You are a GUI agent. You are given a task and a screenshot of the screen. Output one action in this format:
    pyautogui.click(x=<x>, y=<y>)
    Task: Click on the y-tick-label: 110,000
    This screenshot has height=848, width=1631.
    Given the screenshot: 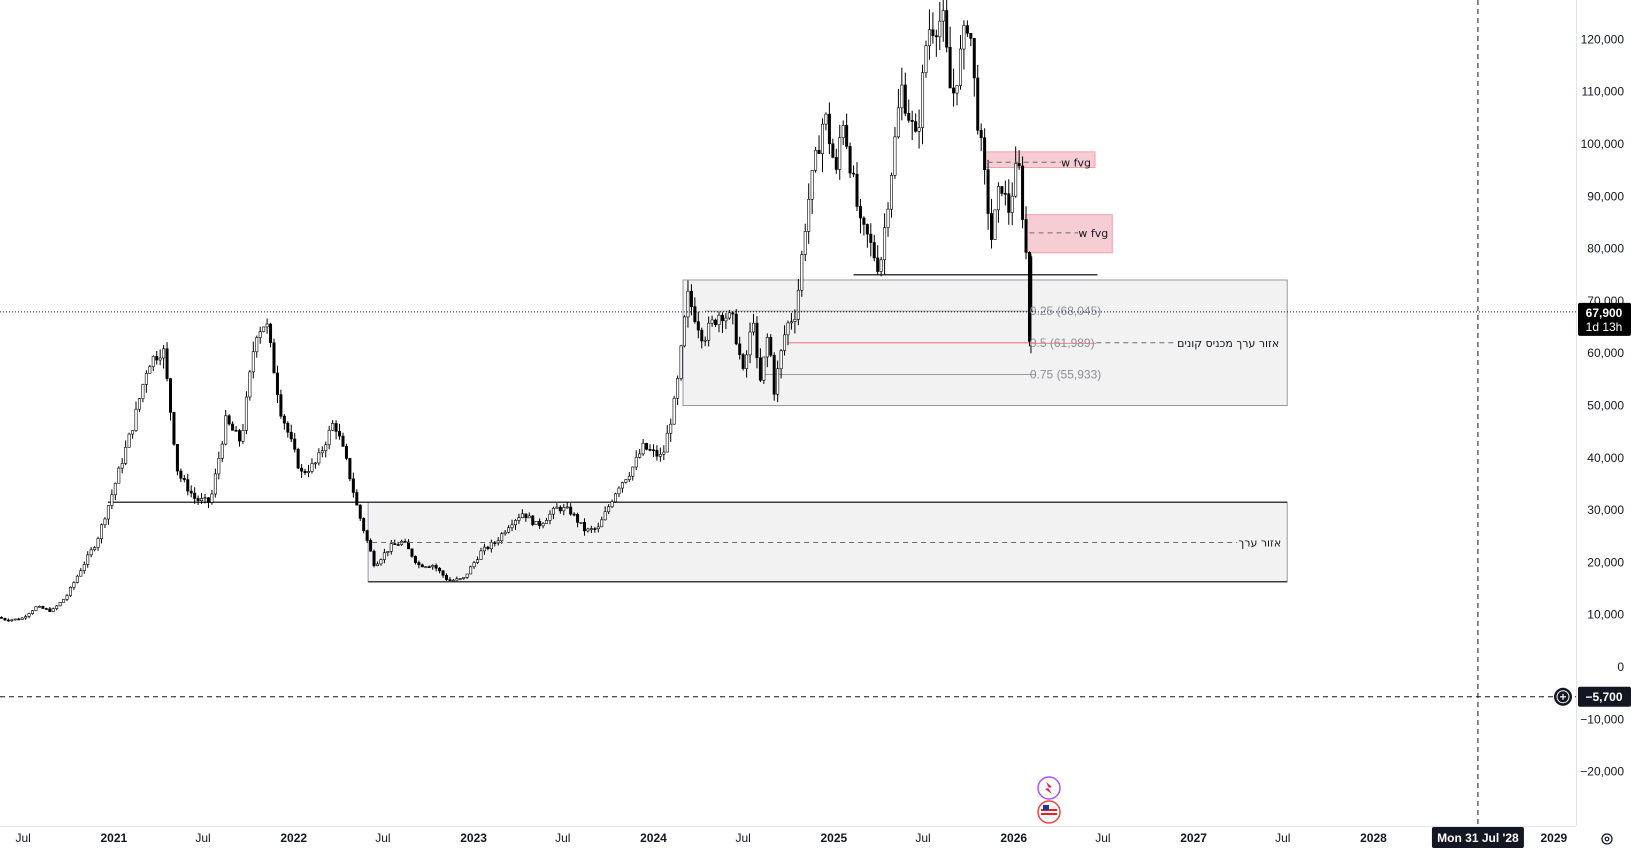 What is the action you would take?
    pyautogui.click(x=1603, y=92)
    